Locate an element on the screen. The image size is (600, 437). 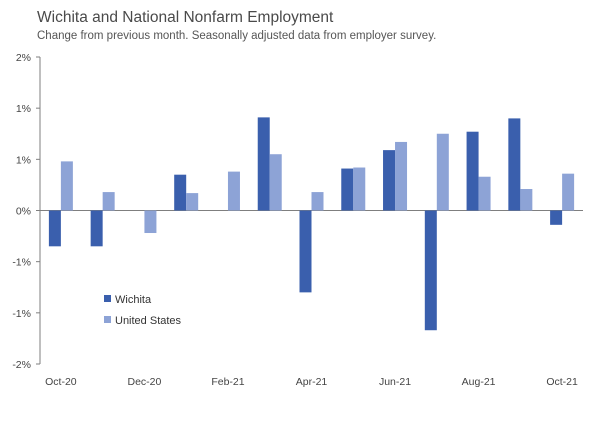
x-tick-label: Feb-21 is located at coordinates (227, 382).